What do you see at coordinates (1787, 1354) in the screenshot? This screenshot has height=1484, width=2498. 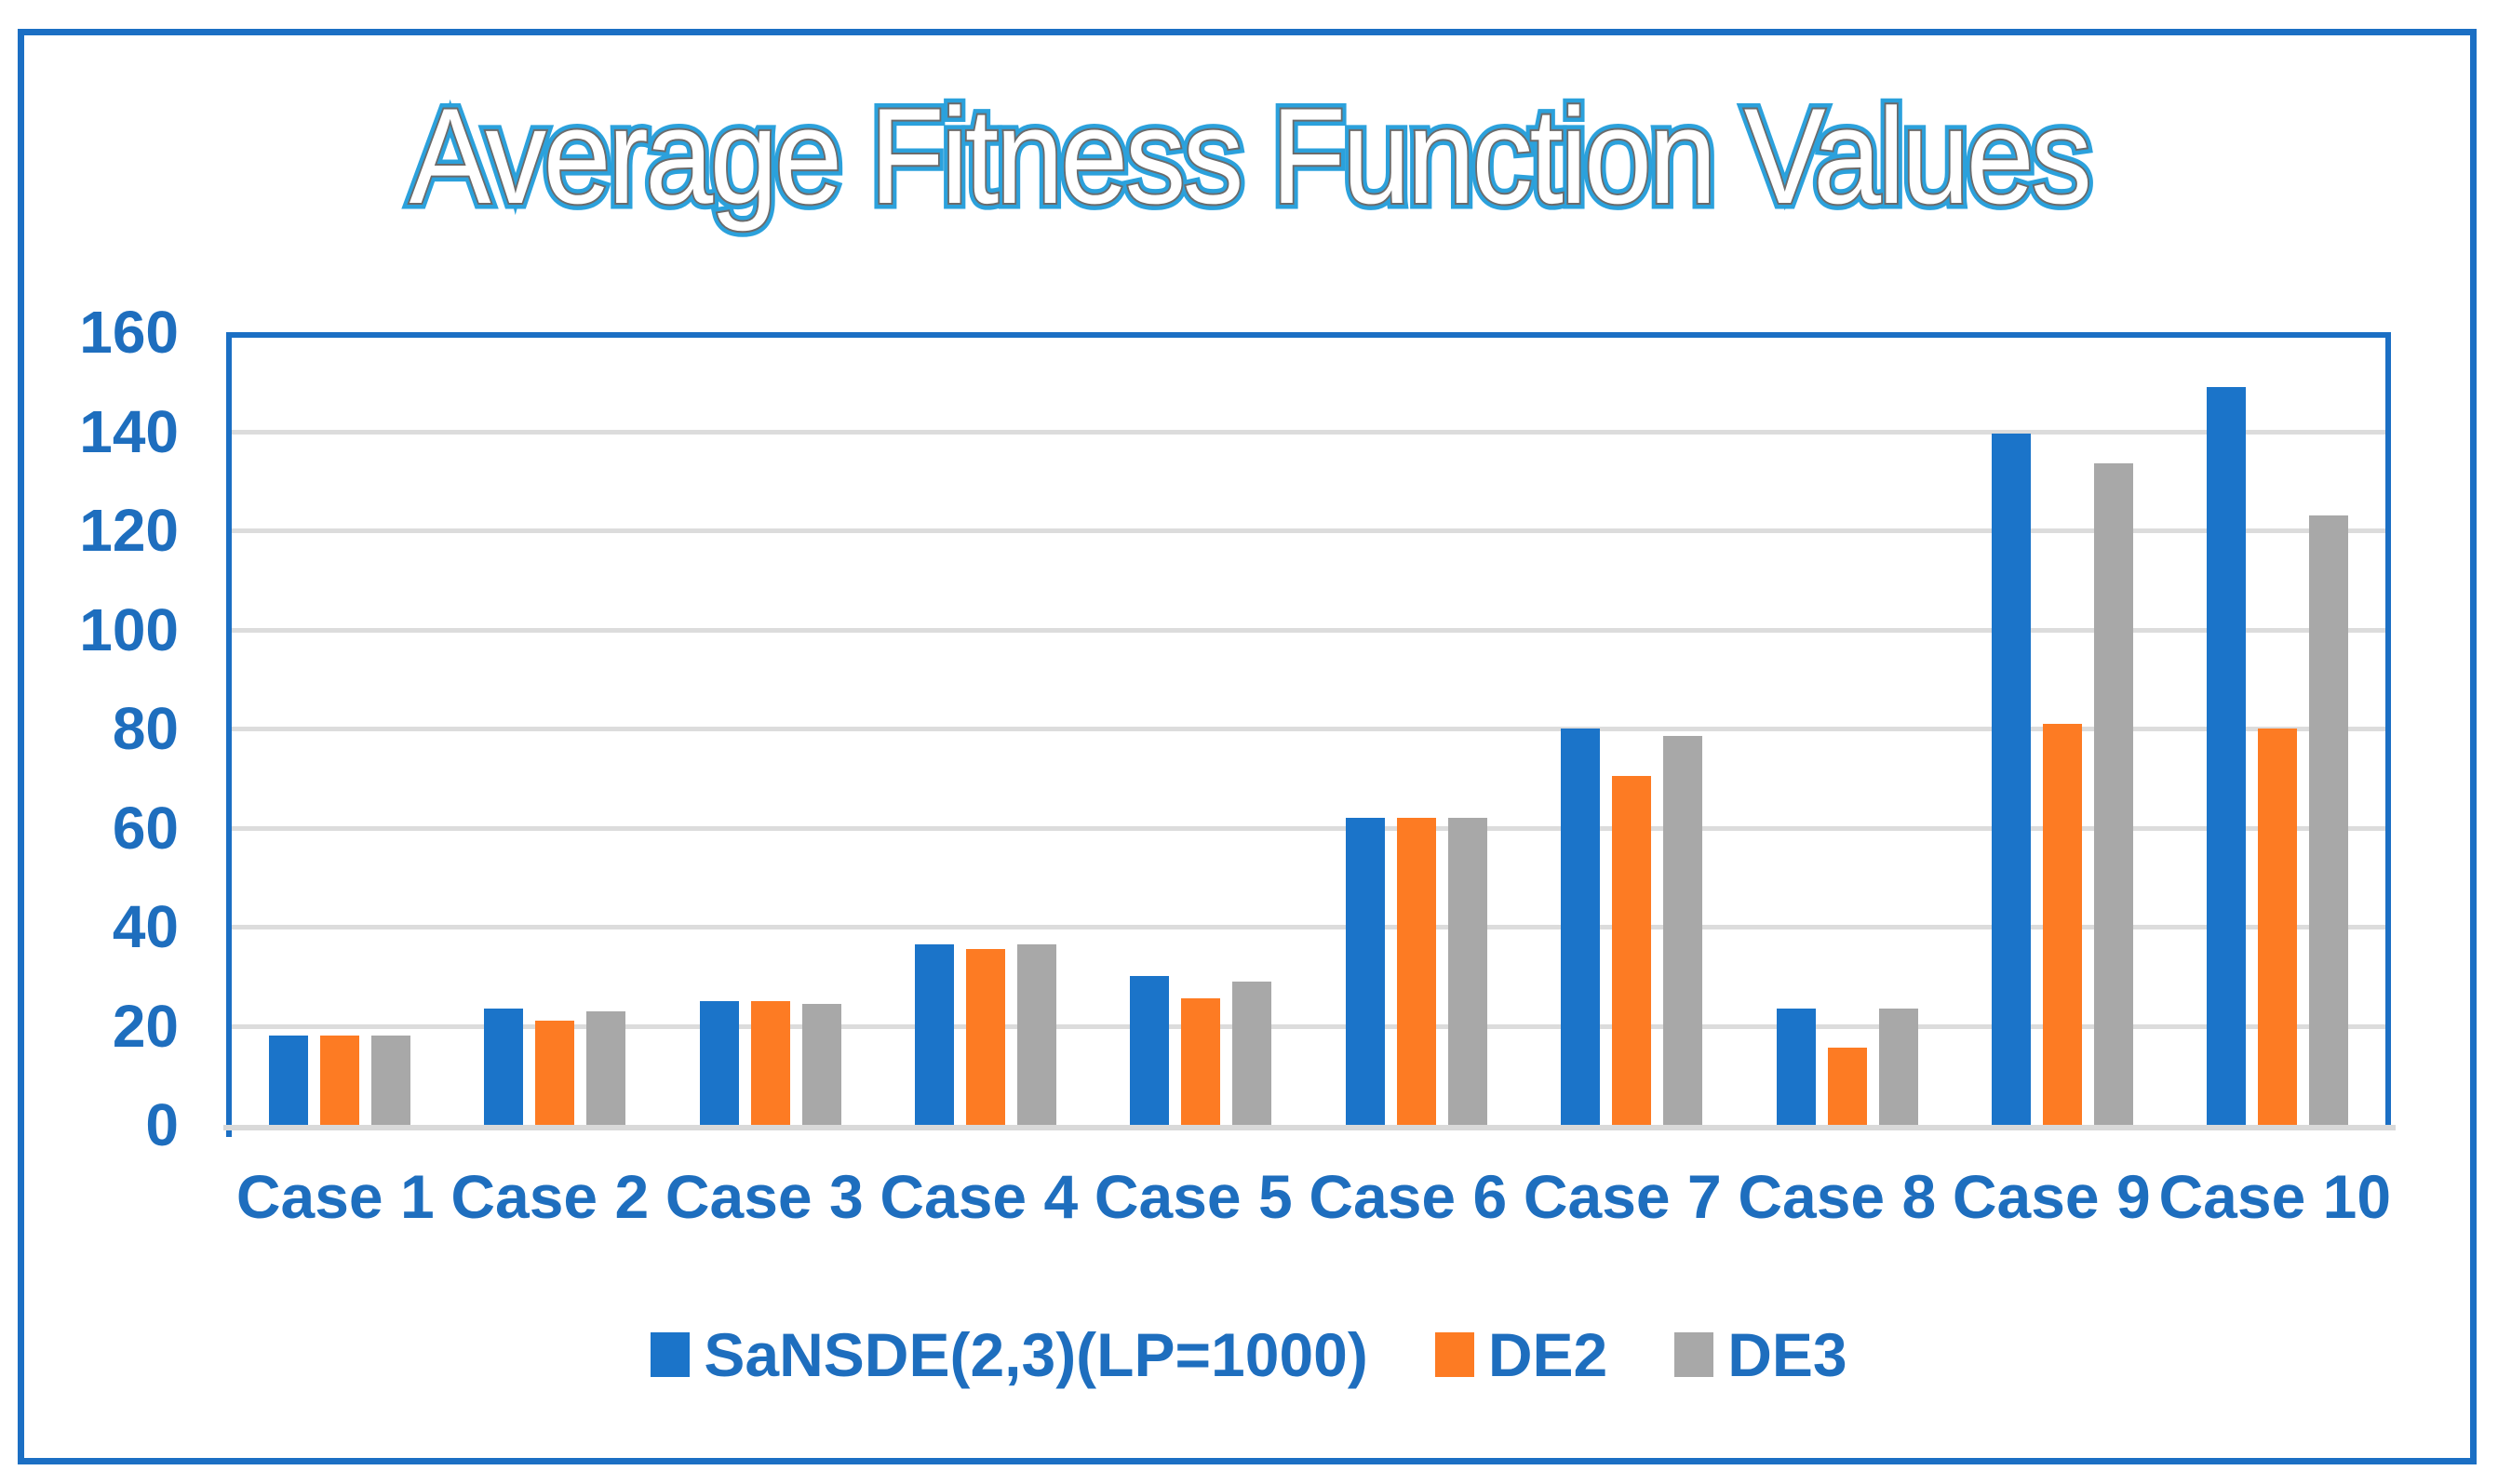 I see `legend-label: DE3` at bounding box center [1787, 1354].